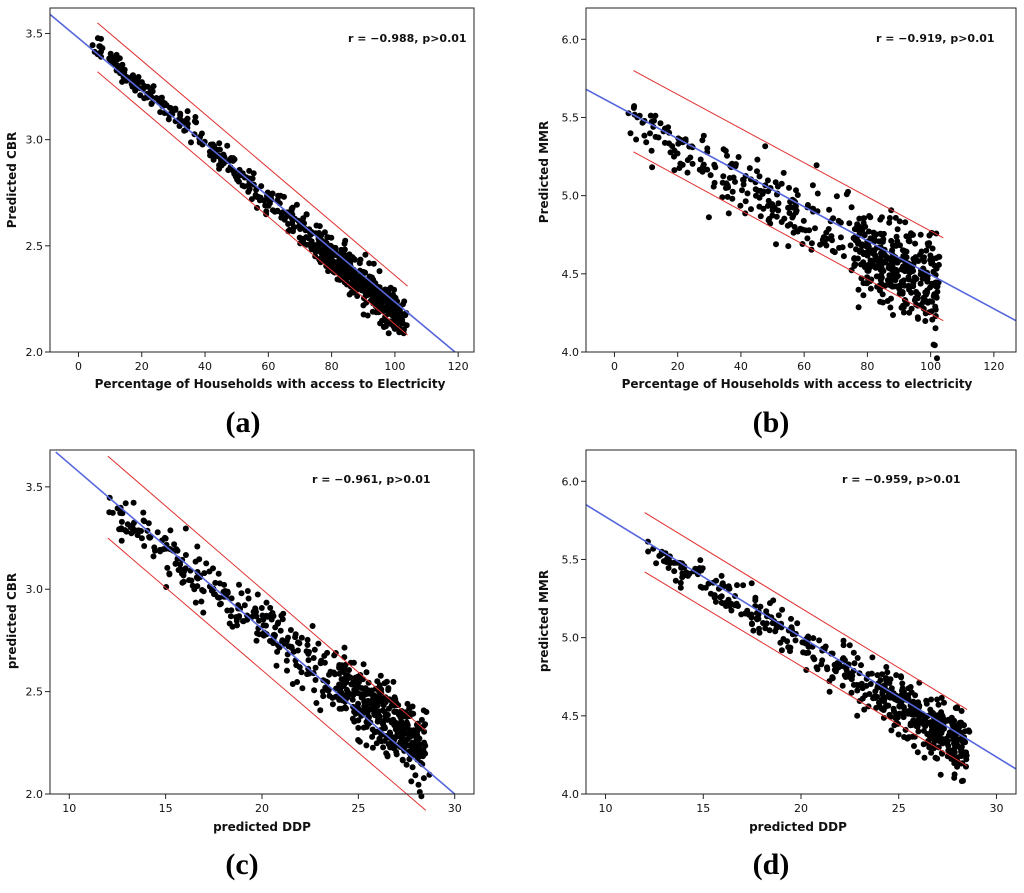 This screenshot has width=1024, height=893. Describe the element at coordinates (35, 140) in the screenshot. I see `y-tick-label: 3.0` at that location.